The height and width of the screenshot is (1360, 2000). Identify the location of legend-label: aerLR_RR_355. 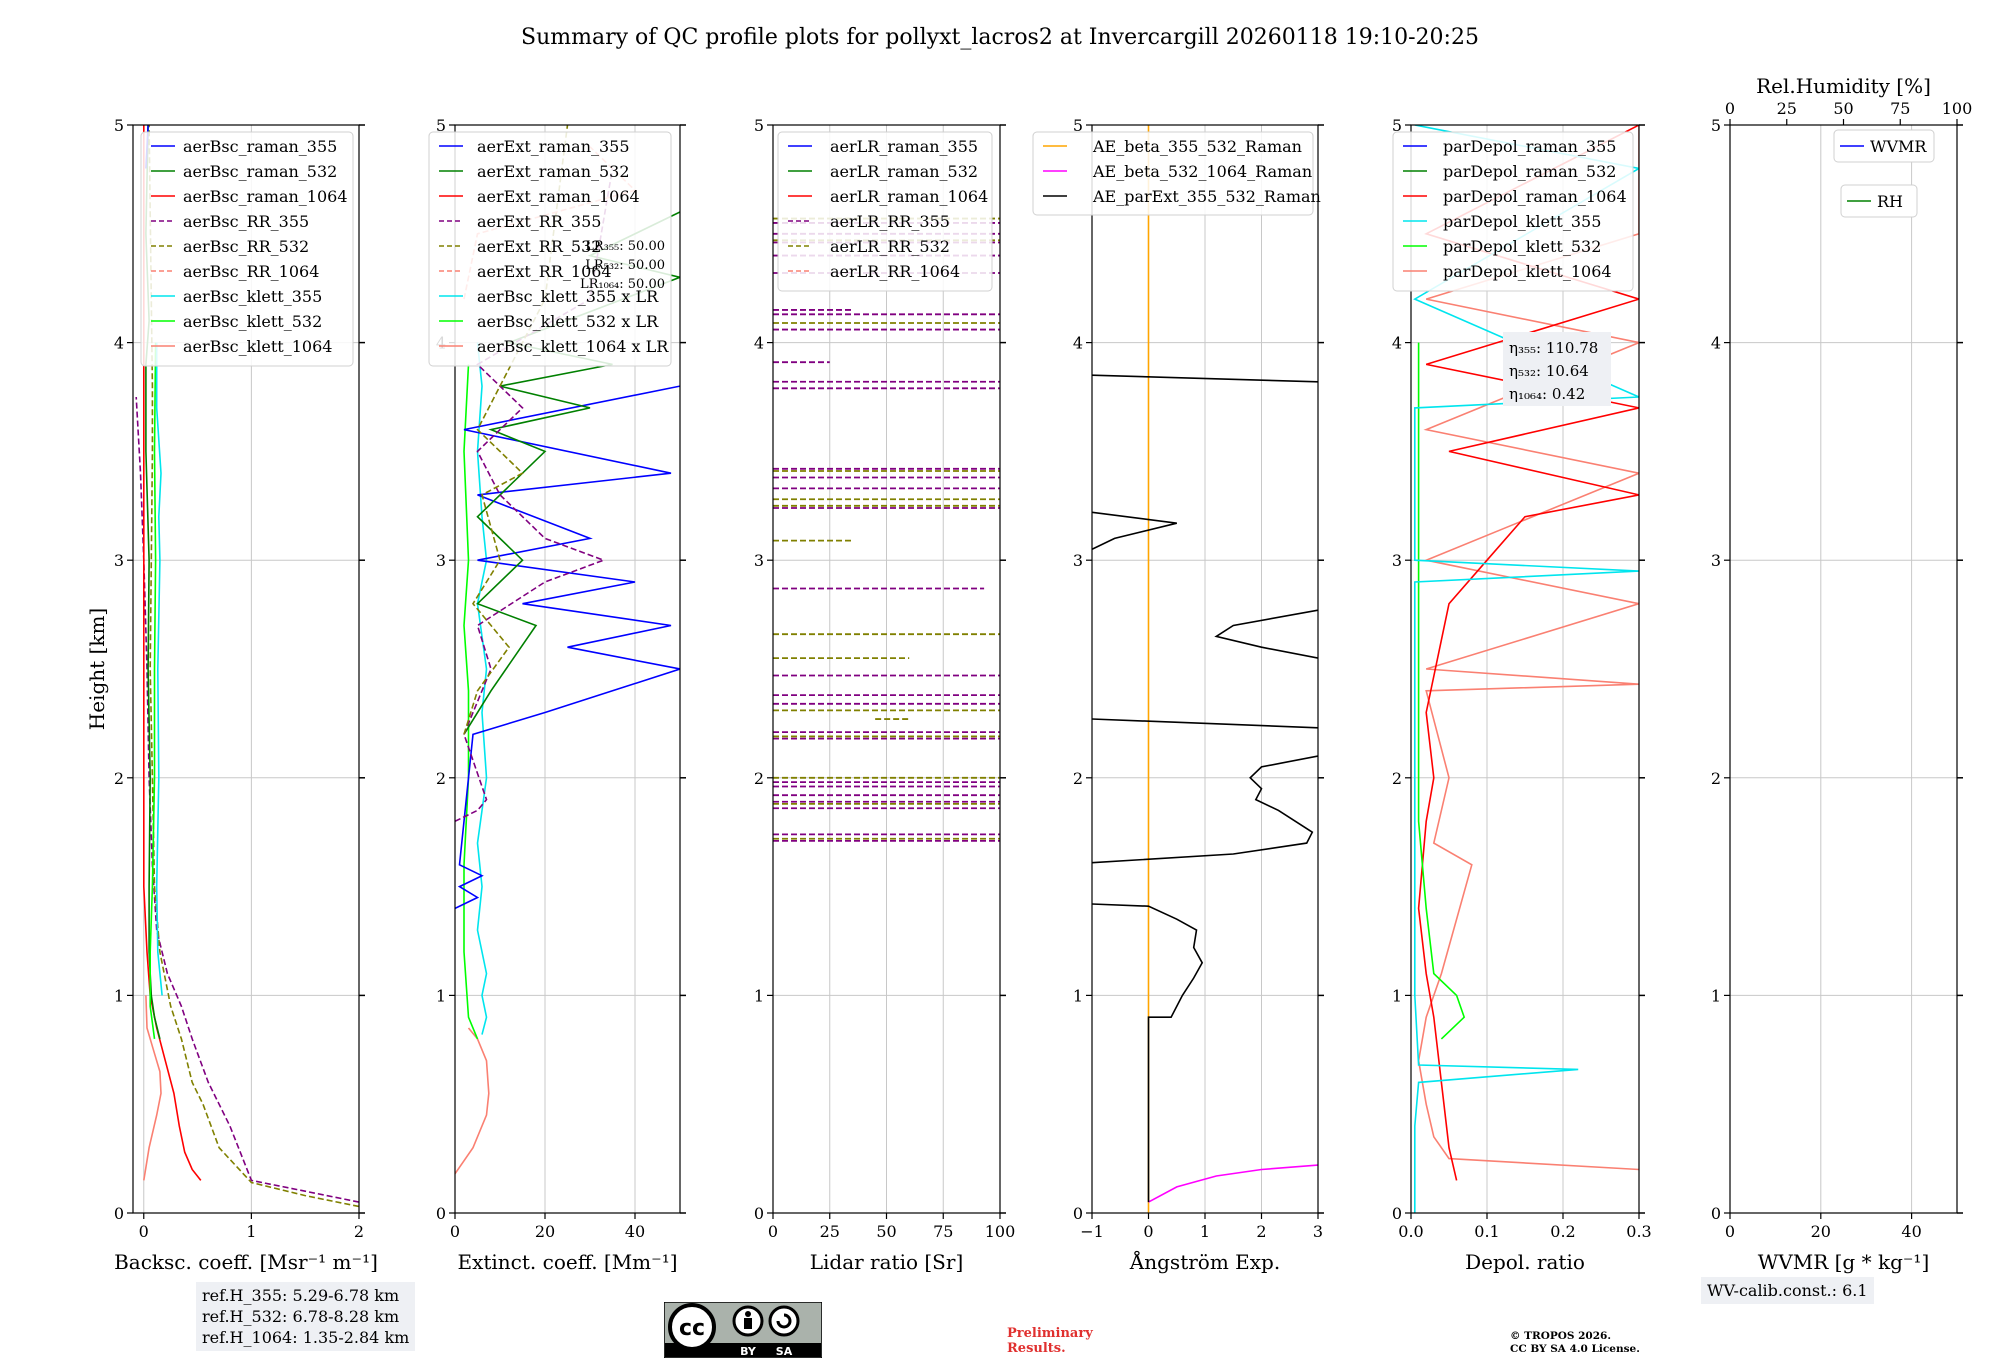
(890, 221).